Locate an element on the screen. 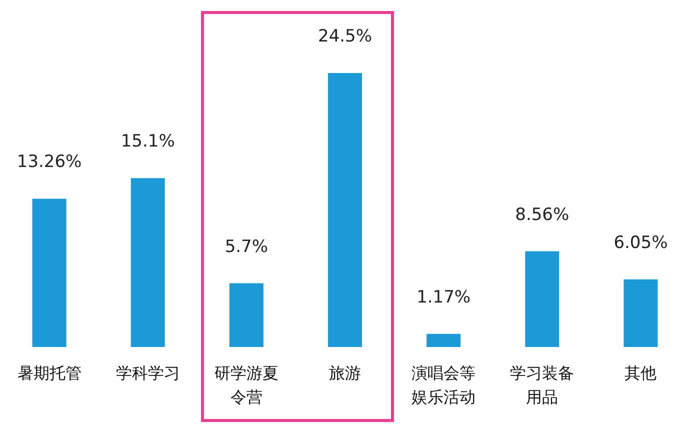  x-tick-label: 演唱会等娱乐活动 is located at coordinates (444, 385).